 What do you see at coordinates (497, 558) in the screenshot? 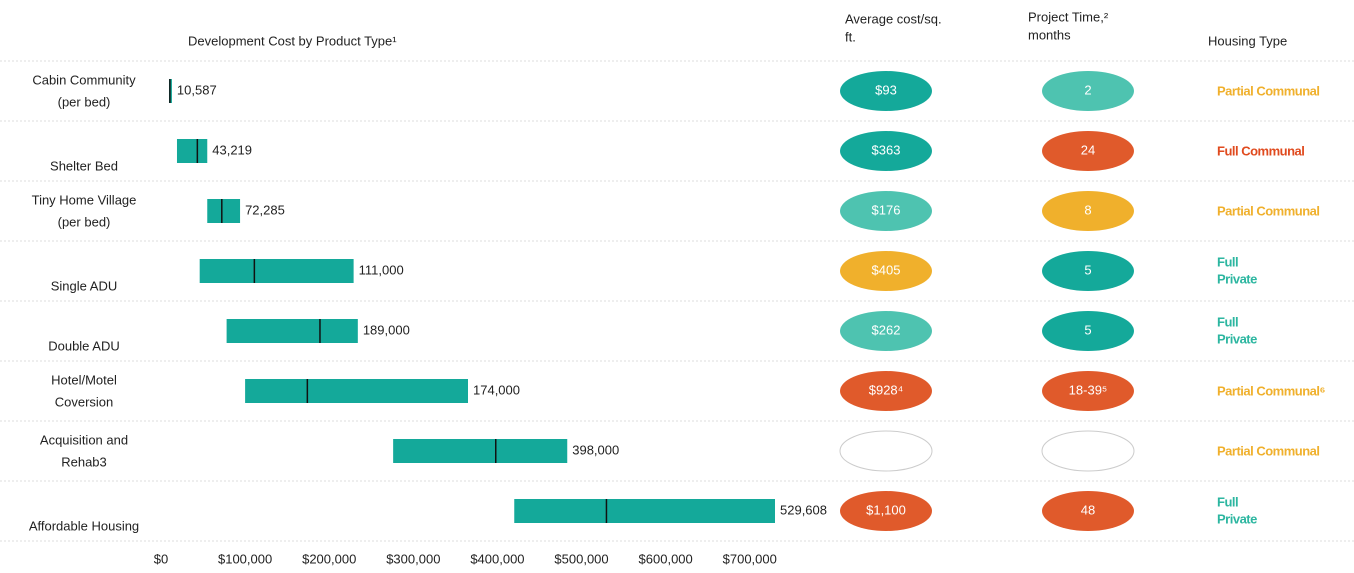
I see `x-tick-label: $400,000` at bounding box center [497, 558].